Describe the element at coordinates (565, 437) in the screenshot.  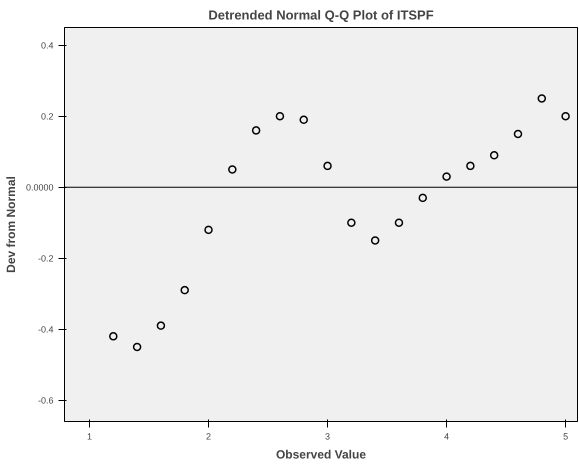
I see `x-tick-label: 5` at that location.